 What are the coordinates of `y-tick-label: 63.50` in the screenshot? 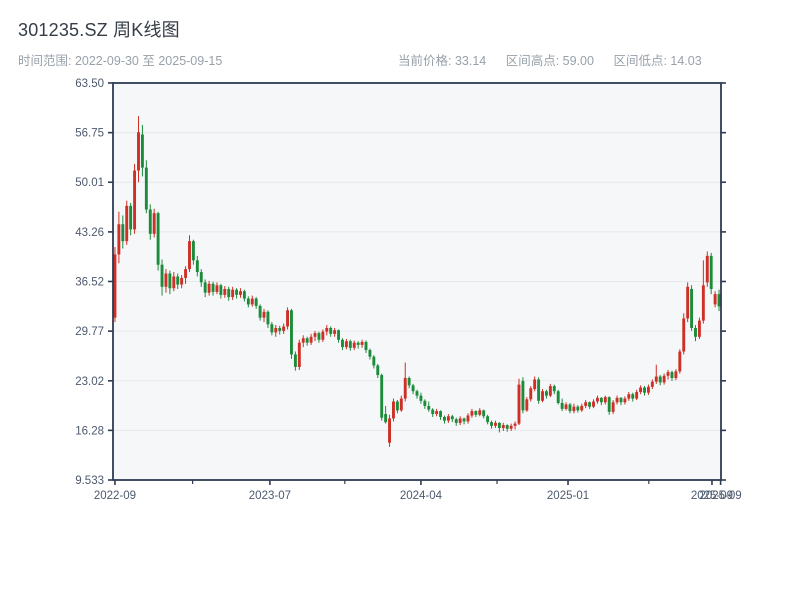 It's located at (89, 84).